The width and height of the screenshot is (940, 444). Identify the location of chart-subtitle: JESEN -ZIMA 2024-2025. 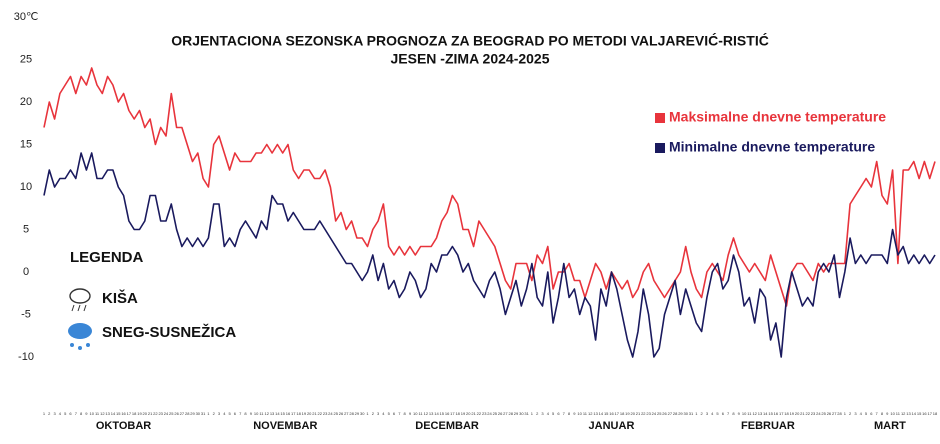
(470, 59).